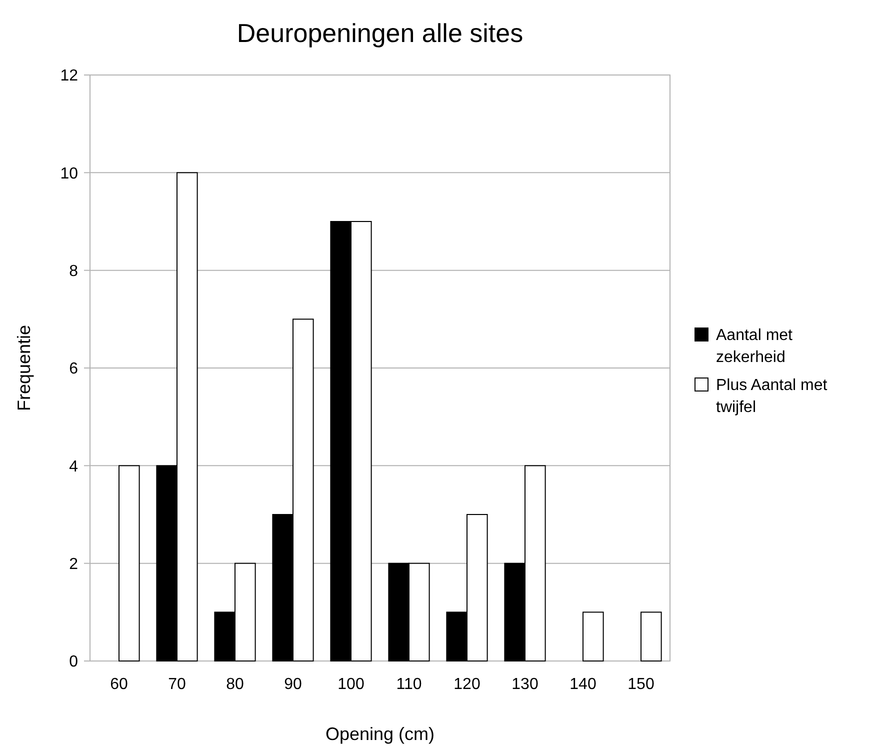 The image size is (869, 756). Describe the element at coordinates (73, 271) in the screenshot. I see `y-tick-label: 8` at that location.